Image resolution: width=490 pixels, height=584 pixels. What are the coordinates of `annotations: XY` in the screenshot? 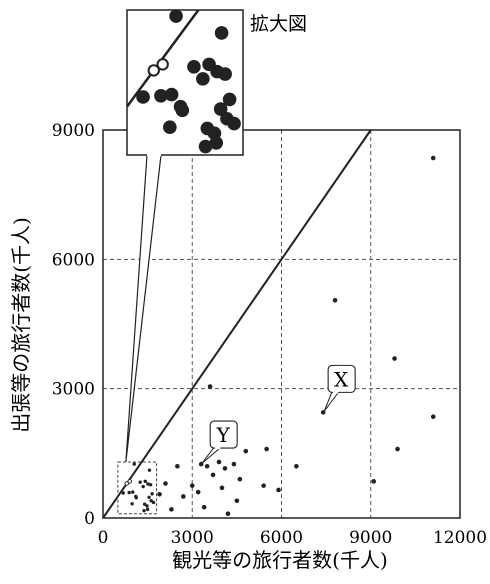 It's located at (278, 414).